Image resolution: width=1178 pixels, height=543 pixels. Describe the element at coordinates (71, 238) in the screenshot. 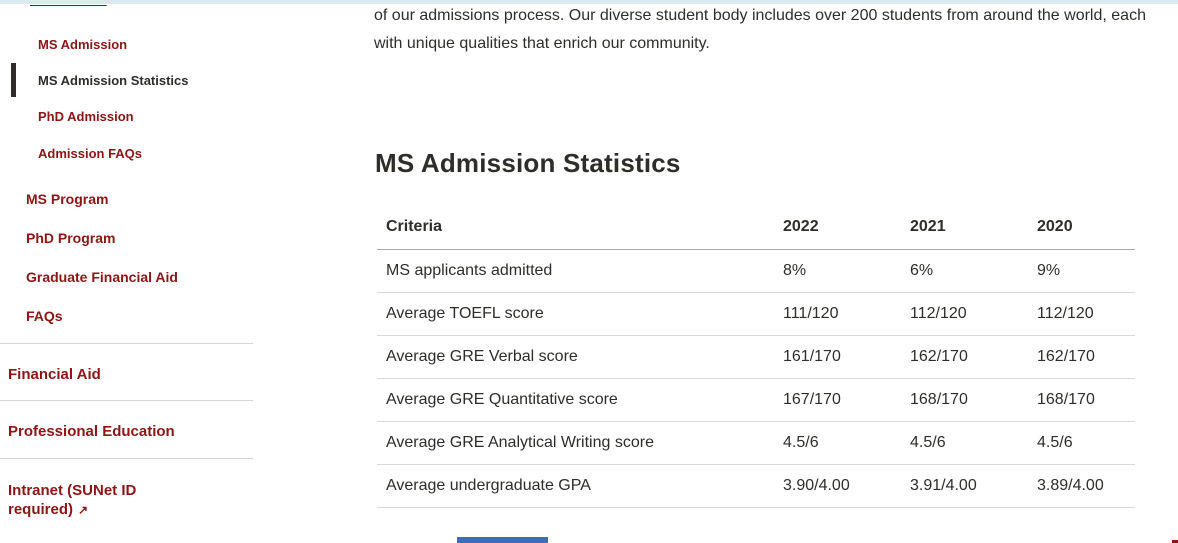

I see `sidebar-item-phd-program: PhD Program` at that location.